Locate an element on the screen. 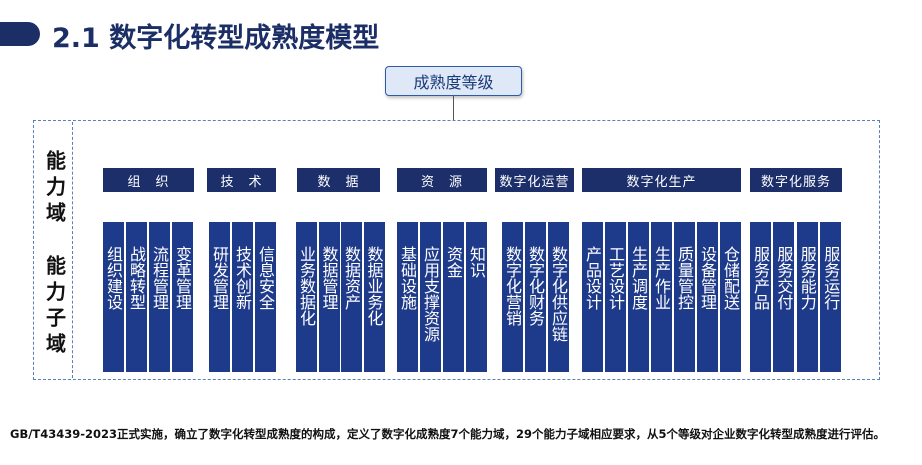  subdomain-box: 设备管理 is located at coordinates (707, 297).